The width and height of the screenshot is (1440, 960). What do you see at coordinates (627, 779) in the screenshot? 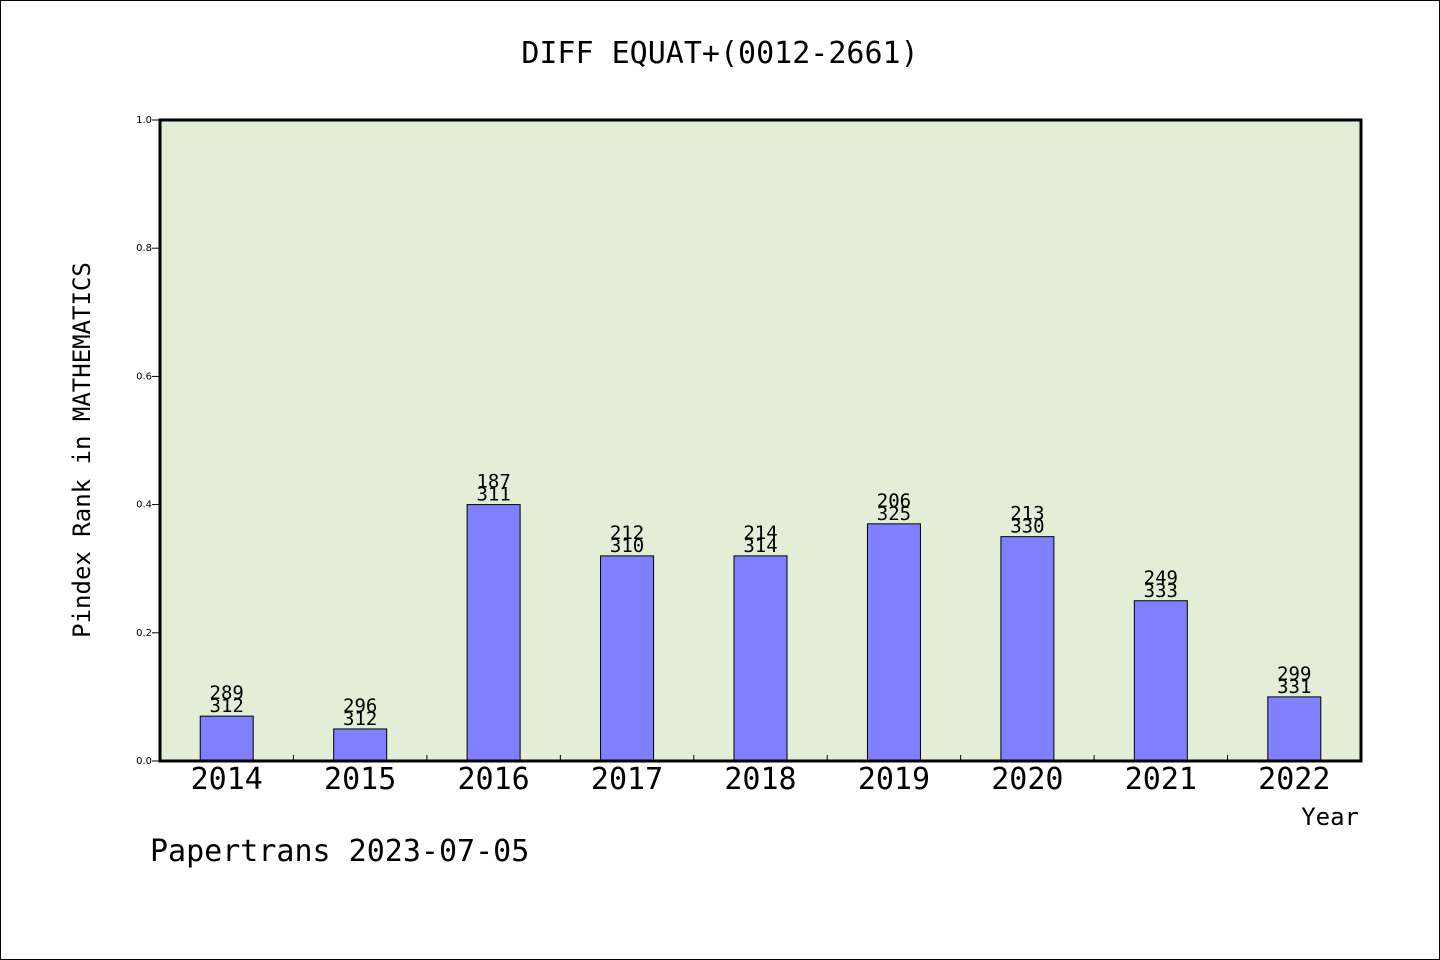
I see `x-tick-label: 2017` at bounding box center [627, 779].